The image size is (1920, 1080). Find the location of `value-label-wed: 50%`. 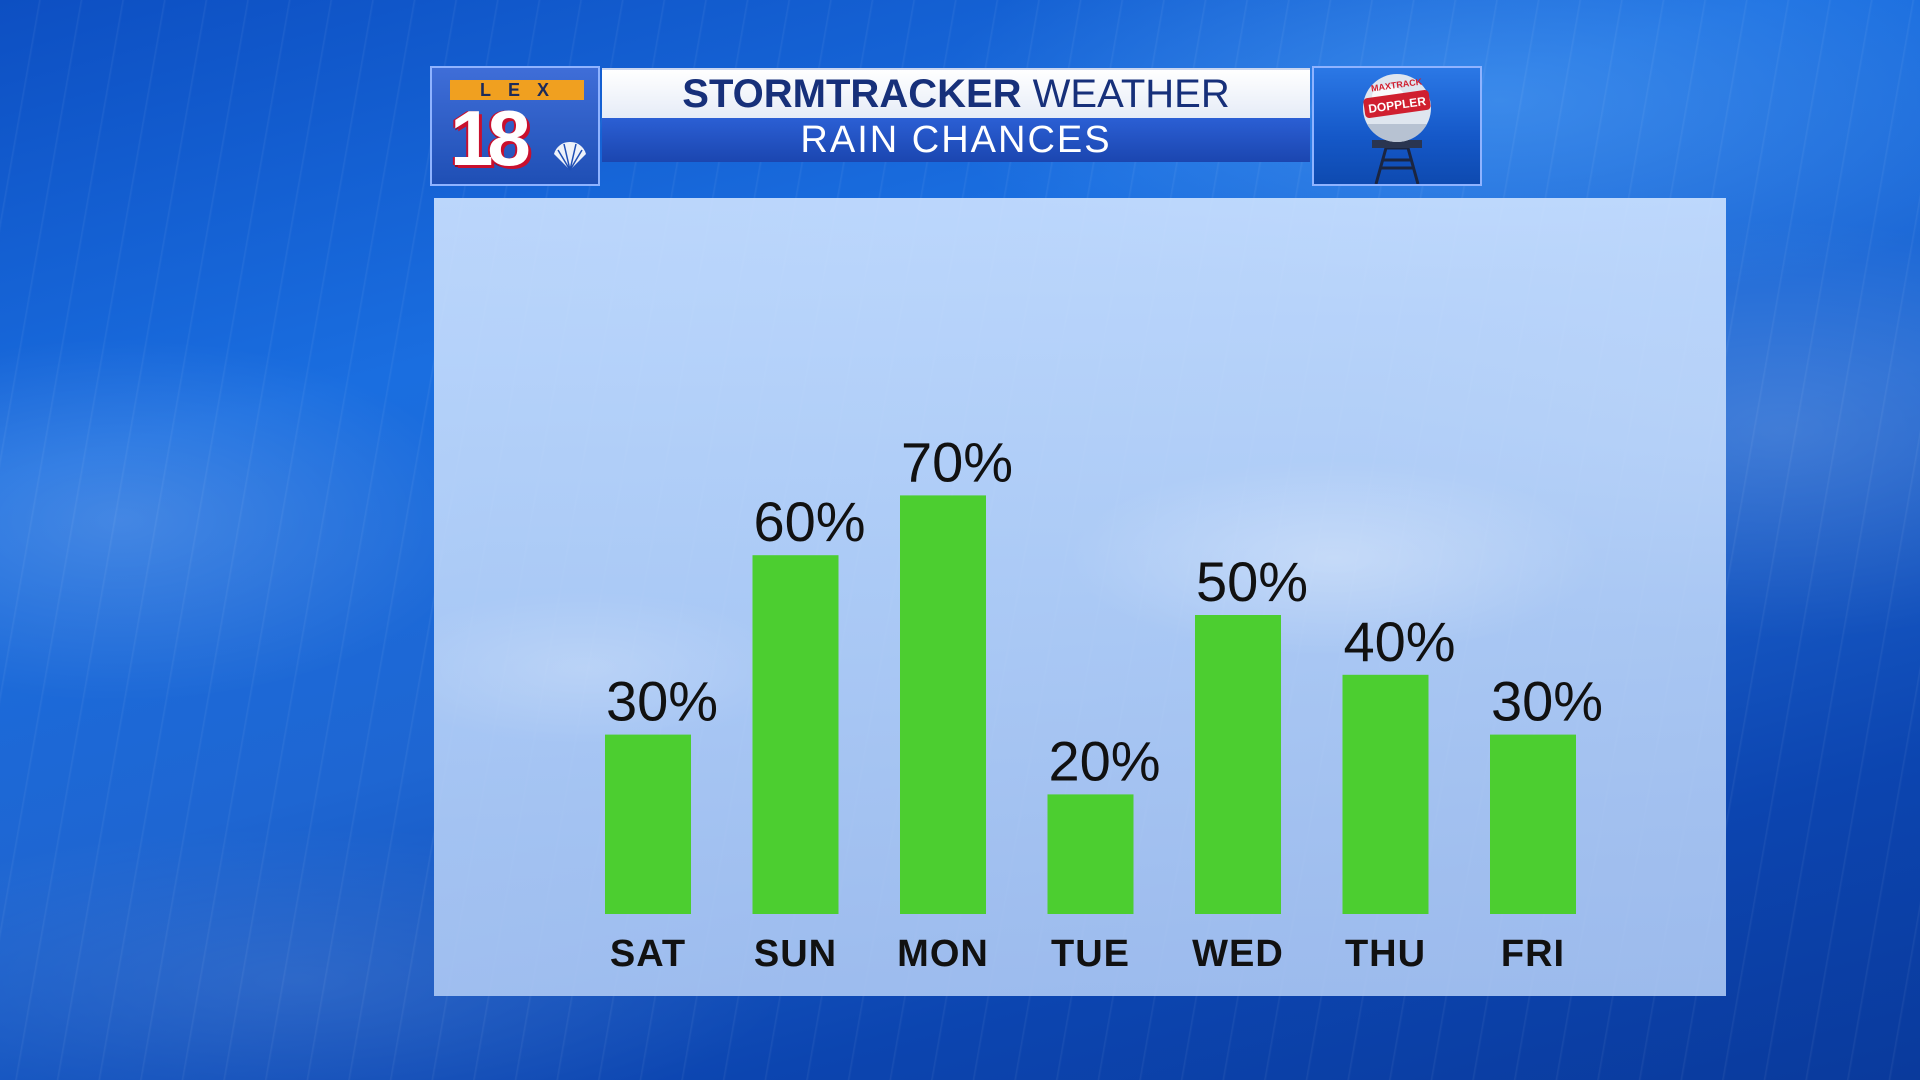

value-label-wed: 50% is located at coordinates (1252, 581).